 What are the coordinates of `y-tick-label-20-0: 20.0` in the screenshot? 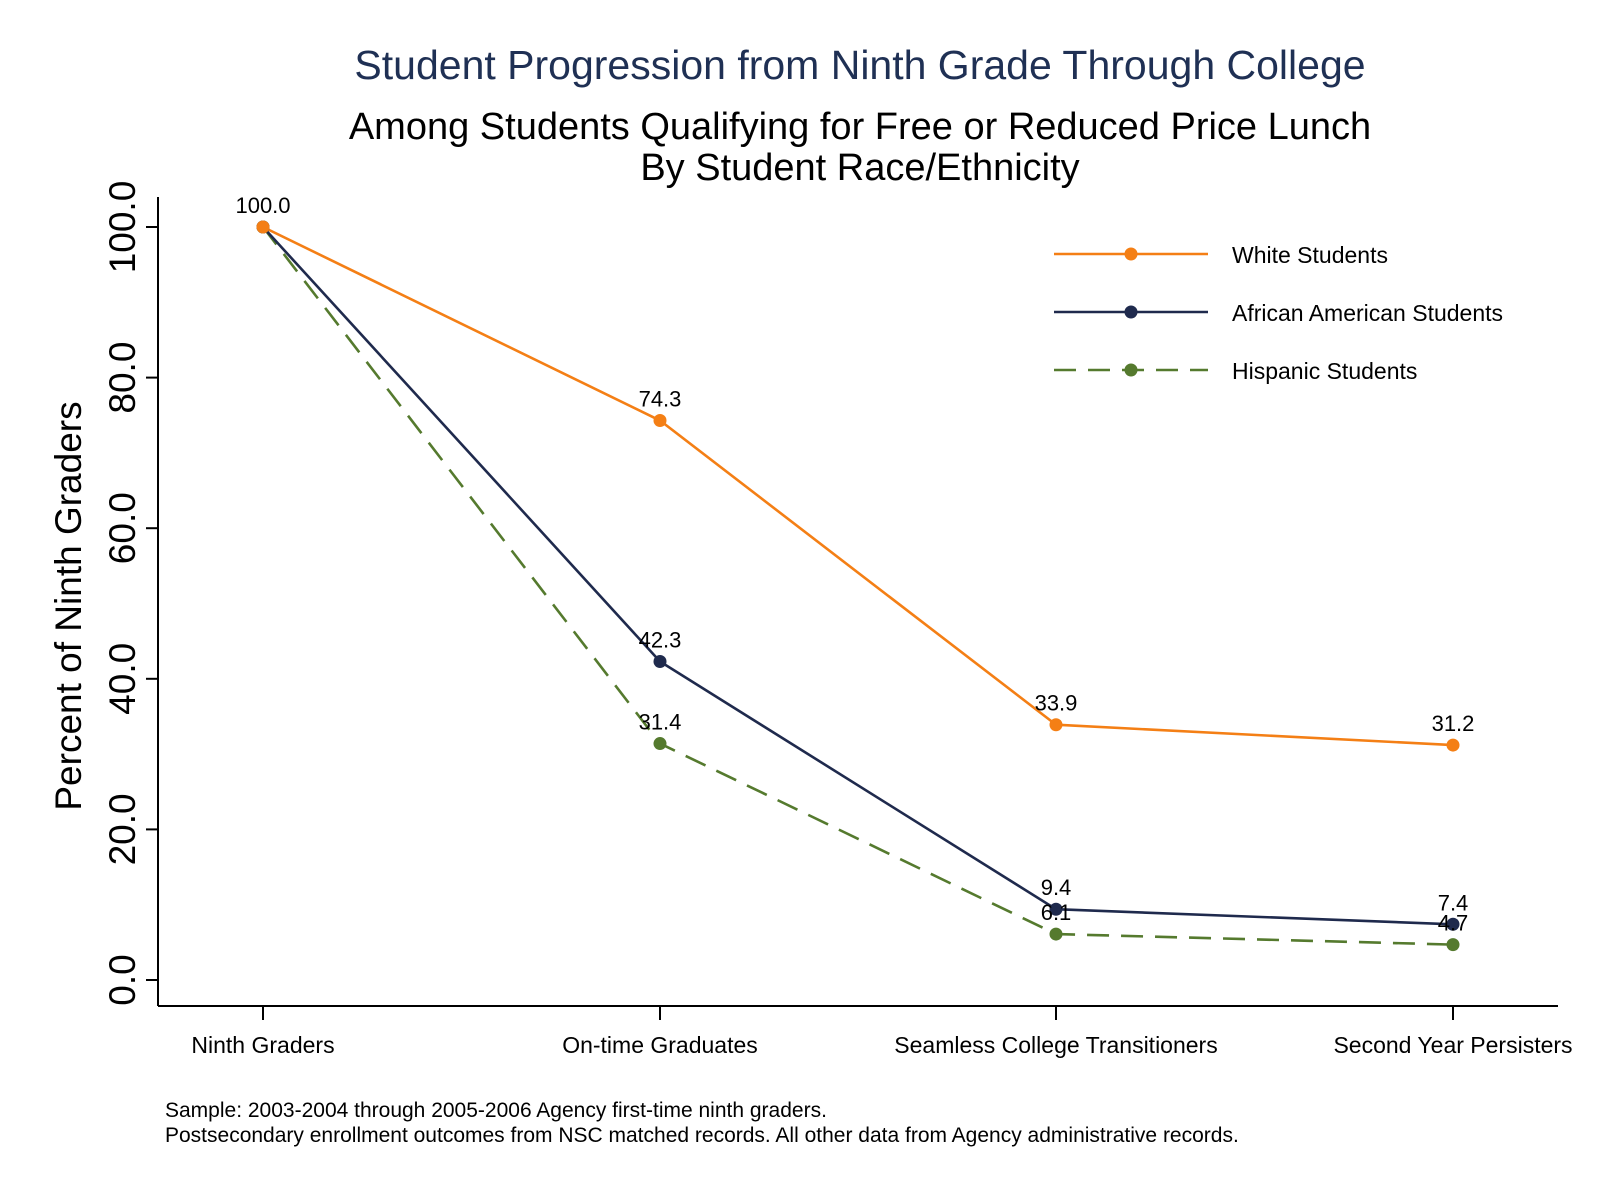 It's located at (122, 829).